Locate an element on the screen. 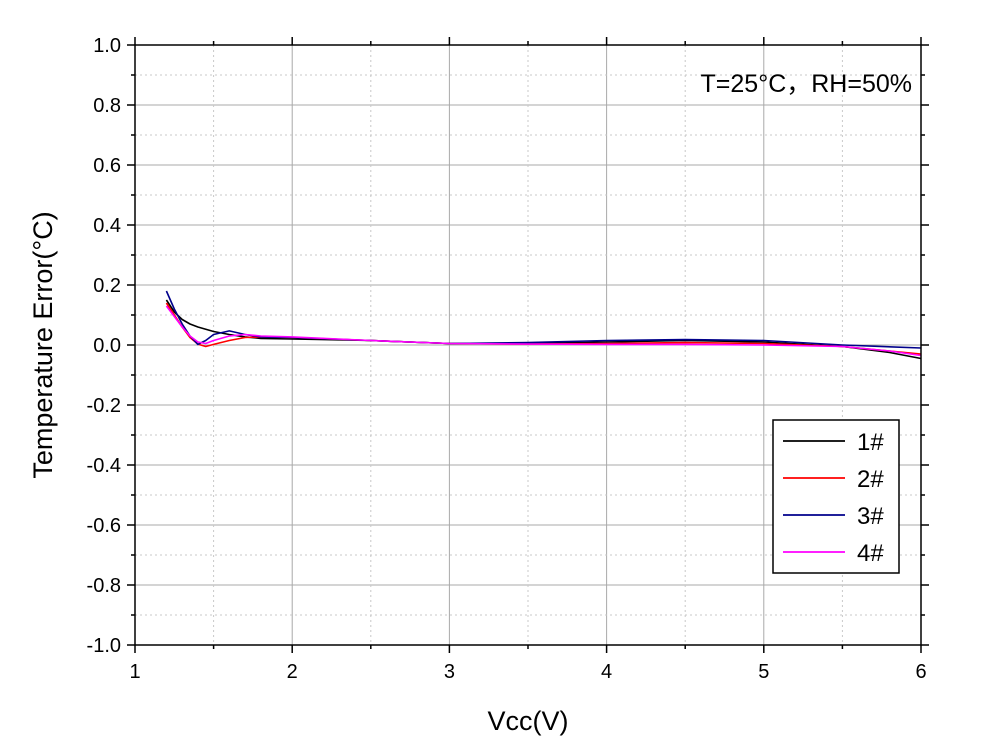 The image size is (981, 752). y-tick-label: 0.4 is located at coordinates (107, 226).